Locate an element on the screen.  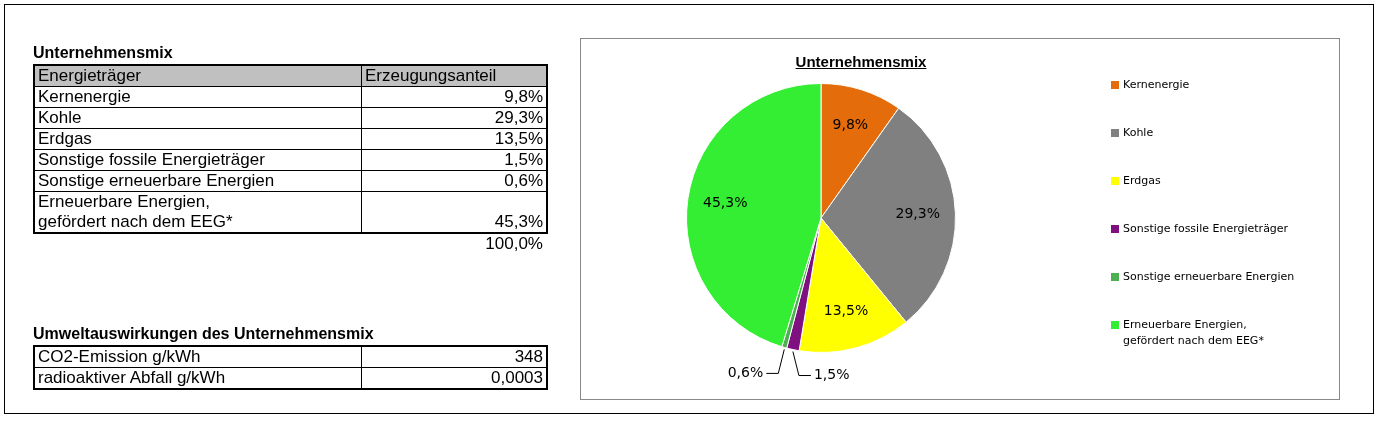
legend-label: Sonstige erneuerbare Energien is located at coordinates (1209, 277).